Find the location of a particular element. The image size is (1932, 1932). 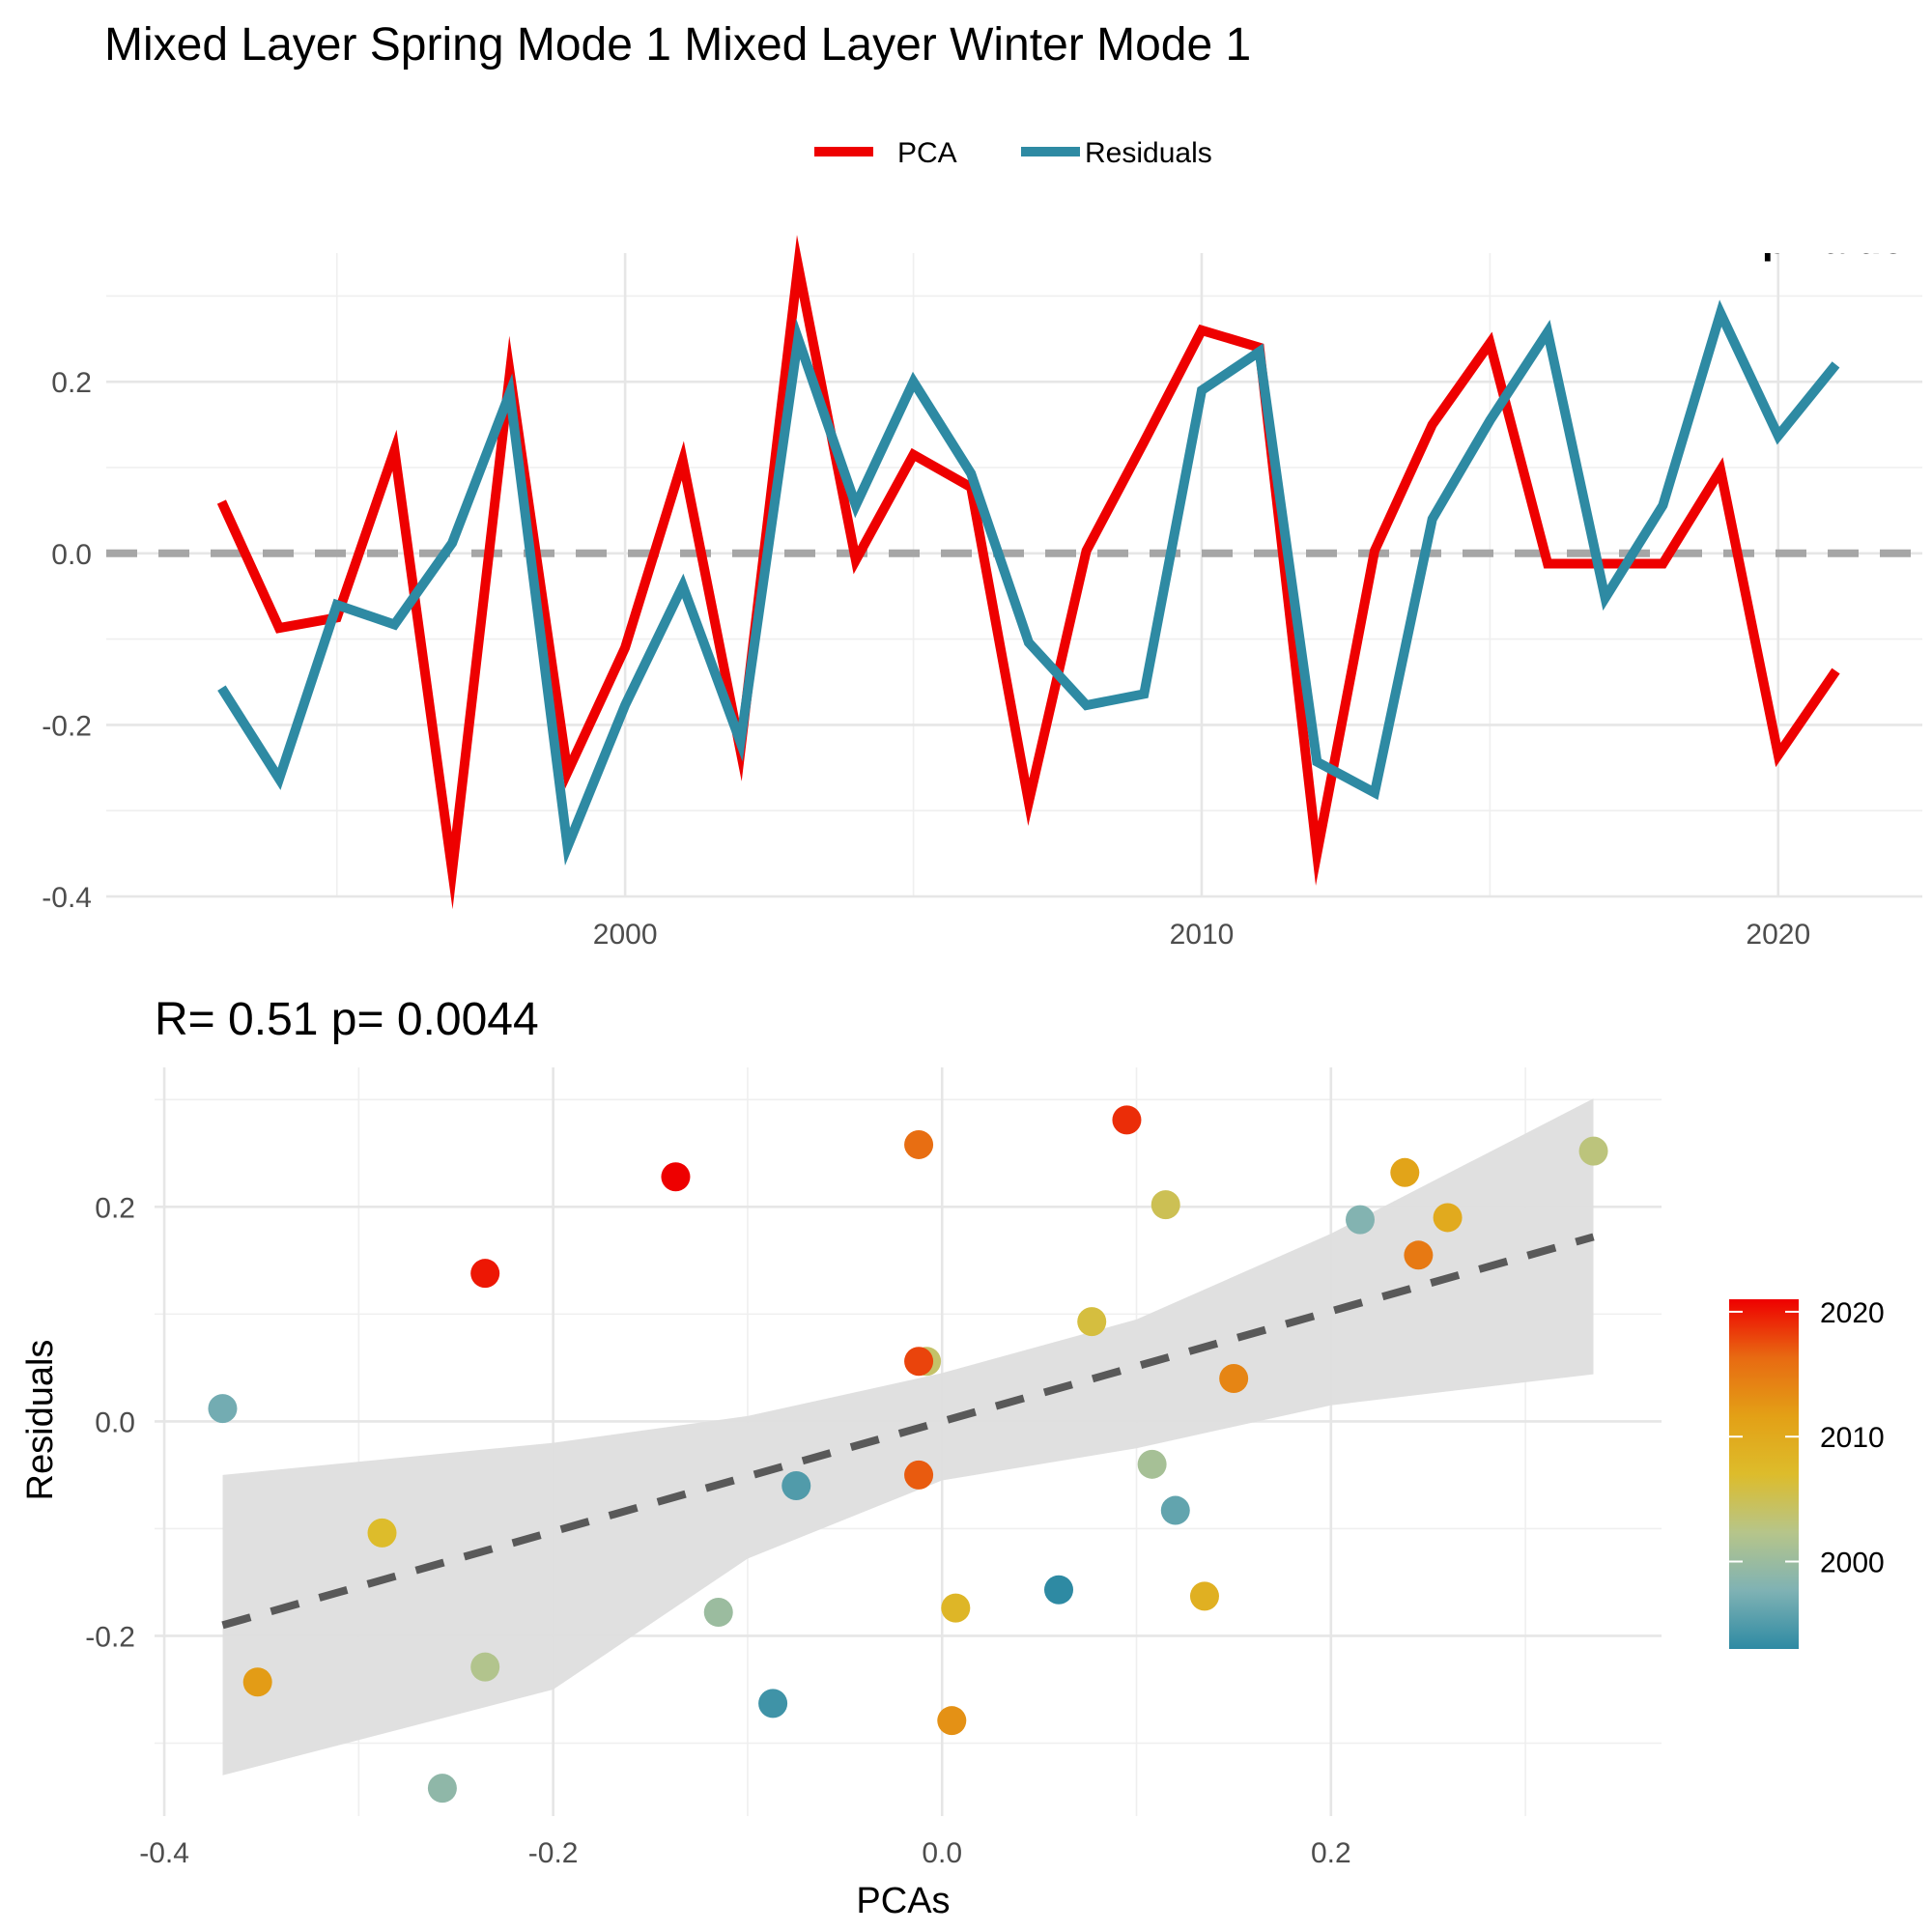

colorbar-ticks: 2020 2010 2000 is located at coordinates (1807, 1438).